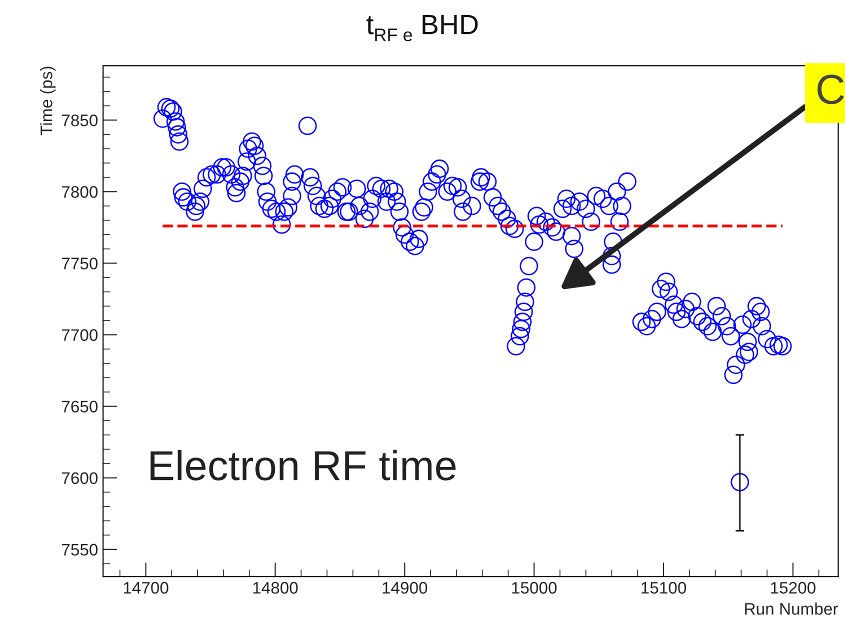 The height and width of the screenshot is (620, 845). What do you see at coordinates (664, 588) in the screenshot?
I see `x-tick-label: 15100` at bounding box center [664, 588].